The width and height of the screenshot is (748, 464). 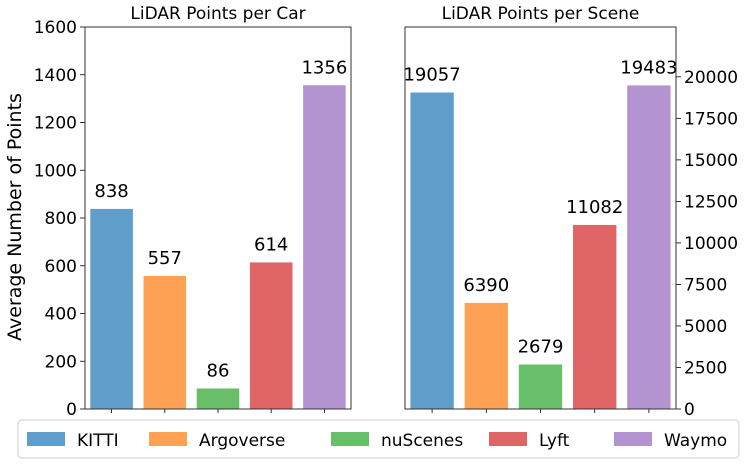 What do you see at coordinates (61, 267) in the screenshot?
I see `y-tick-label: 600` at bounding box center [61, 267].